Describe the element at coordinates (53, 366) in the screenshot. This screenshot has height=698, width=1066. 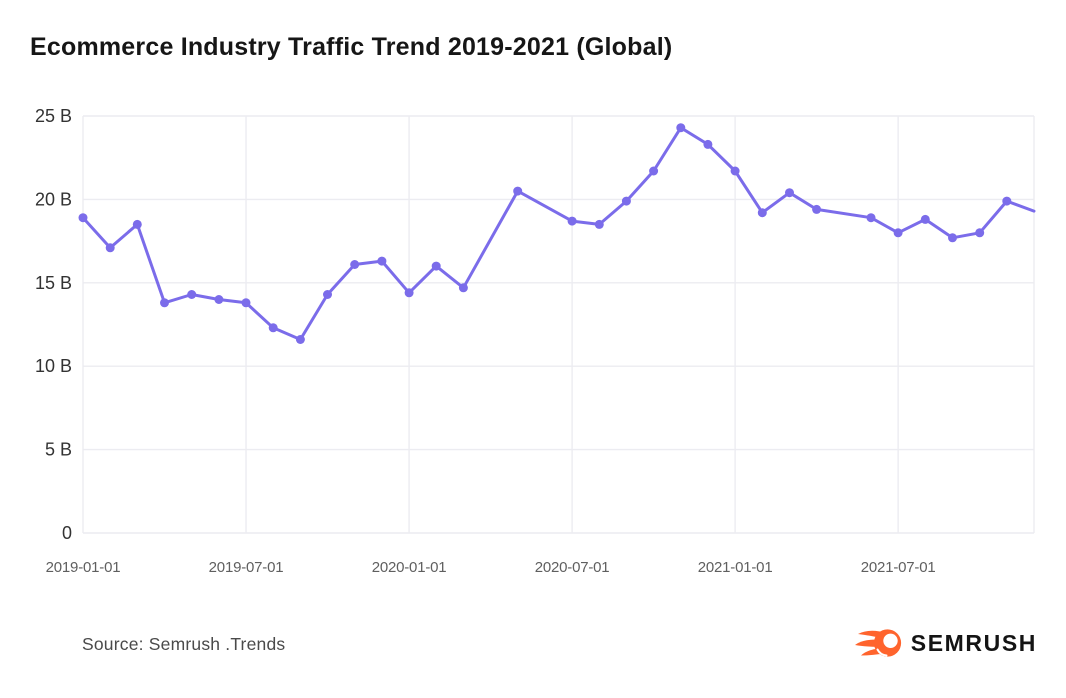
I see `y-tick-label: 10 B` at that location.